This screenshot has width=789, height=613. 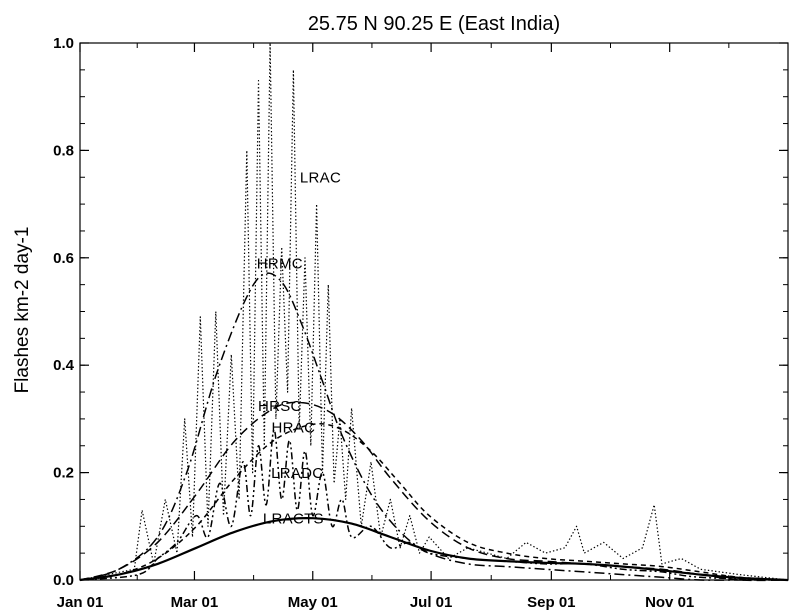 What do you see at coordinates (299, 349) in the screenshot?
I see `curve-labels: LRAC HRMC HRSC HRAC LRADC LRACTS` at bounding box center [299, 349].